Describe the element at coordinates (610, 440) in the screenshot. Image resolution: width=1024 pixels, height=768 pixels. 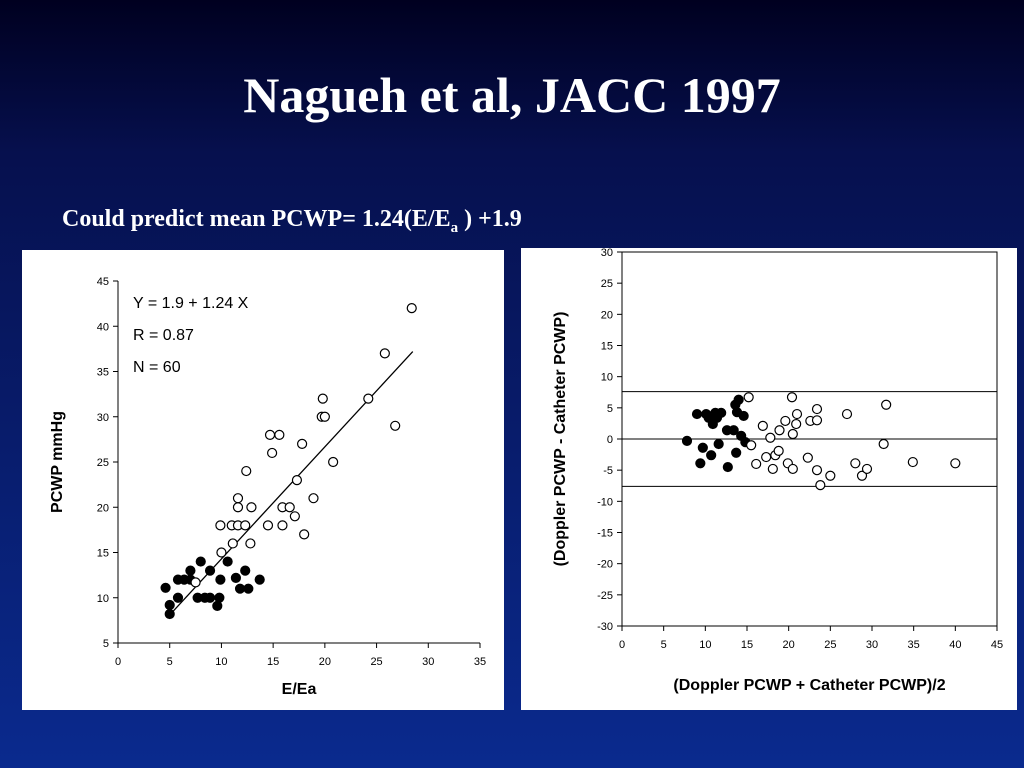
I see `y-tick-label: 0` at that location.